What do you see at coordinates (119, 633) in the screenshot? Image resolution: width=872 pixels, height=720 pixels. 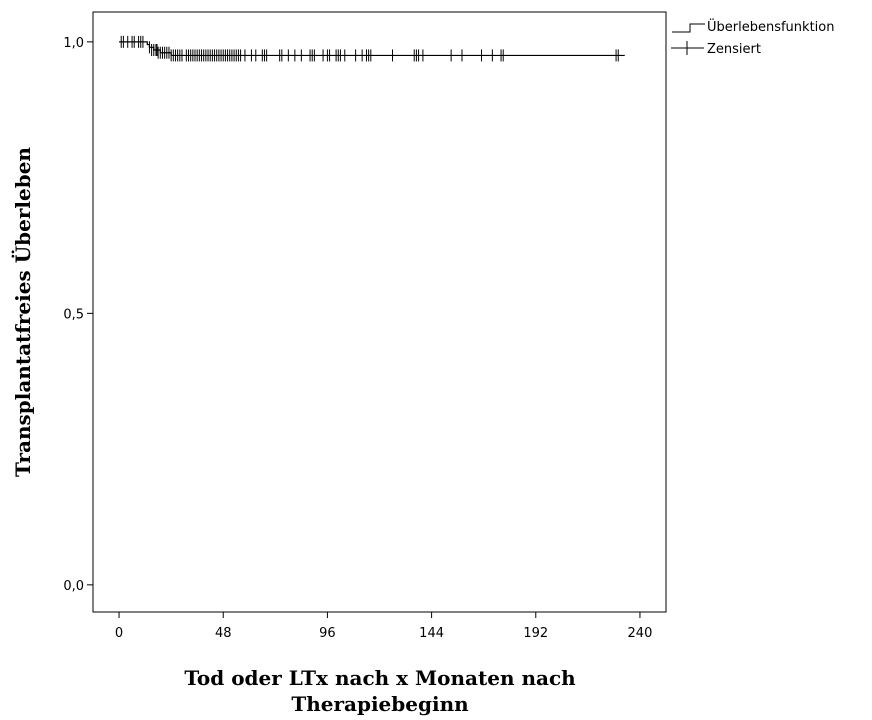 I see `x-tick-label: 0` at bounding box center [119, 633].